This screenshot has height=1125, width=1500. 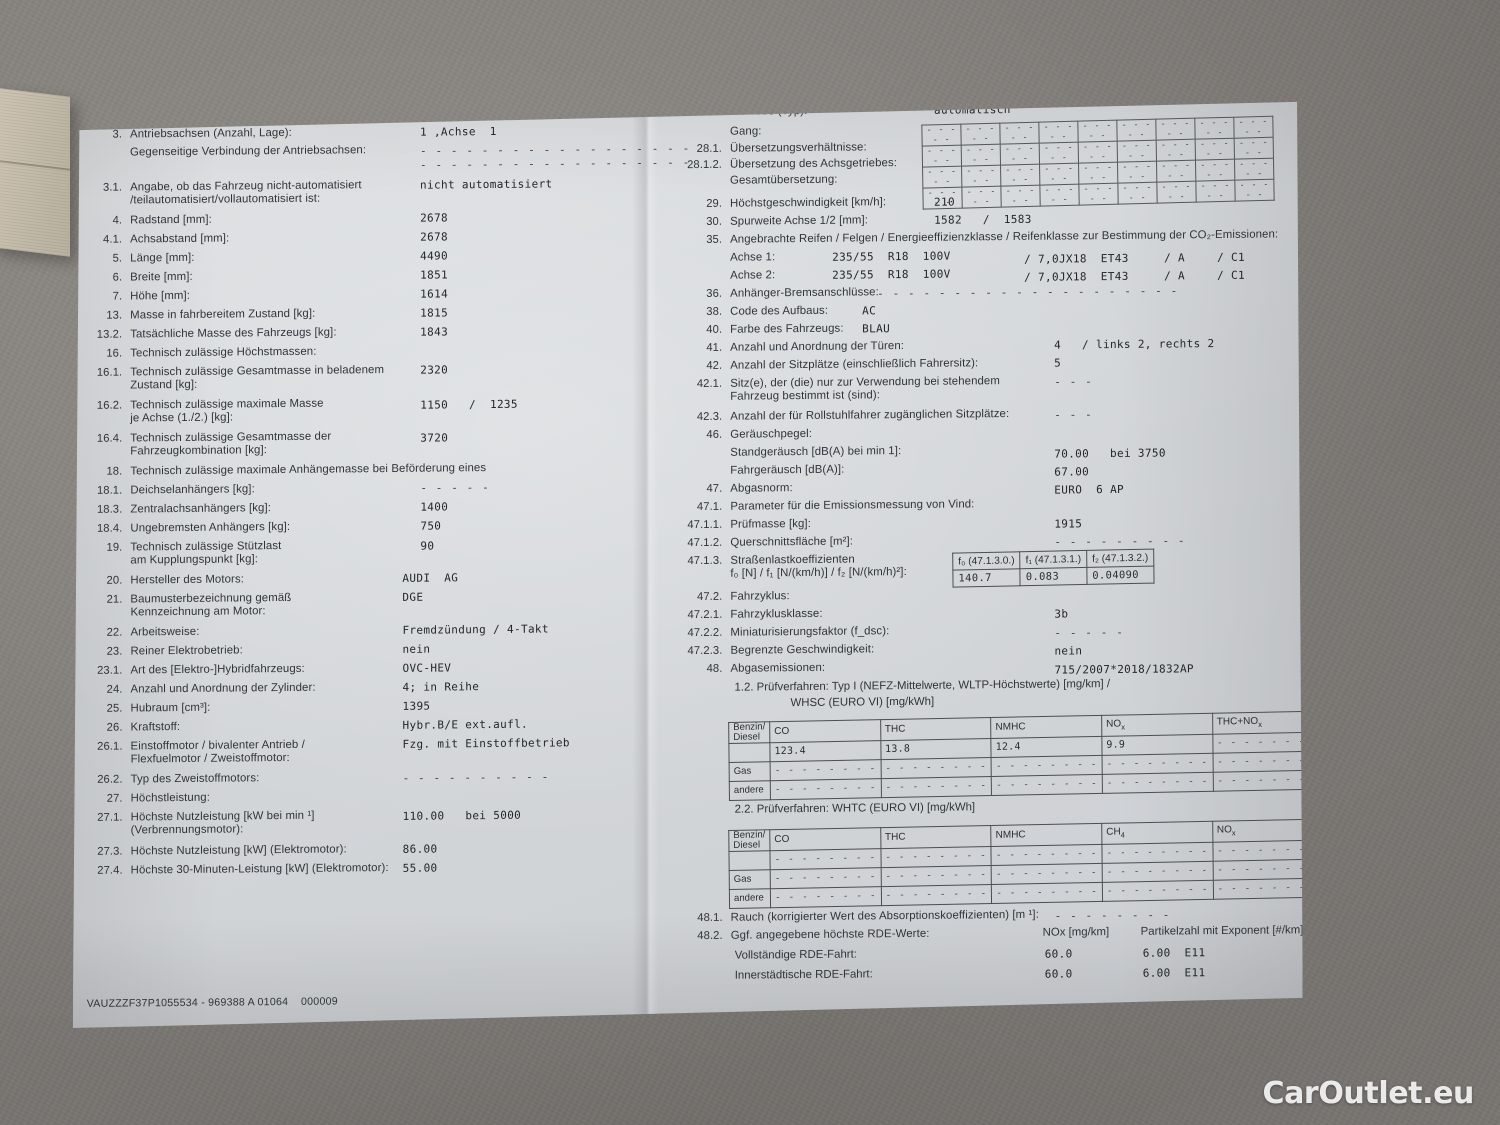 What do you see at coordinates (798, 148) in the screenshot?
I see `row-label: Übersetzungsverhältnisse:` at bounding box center [798, 148].